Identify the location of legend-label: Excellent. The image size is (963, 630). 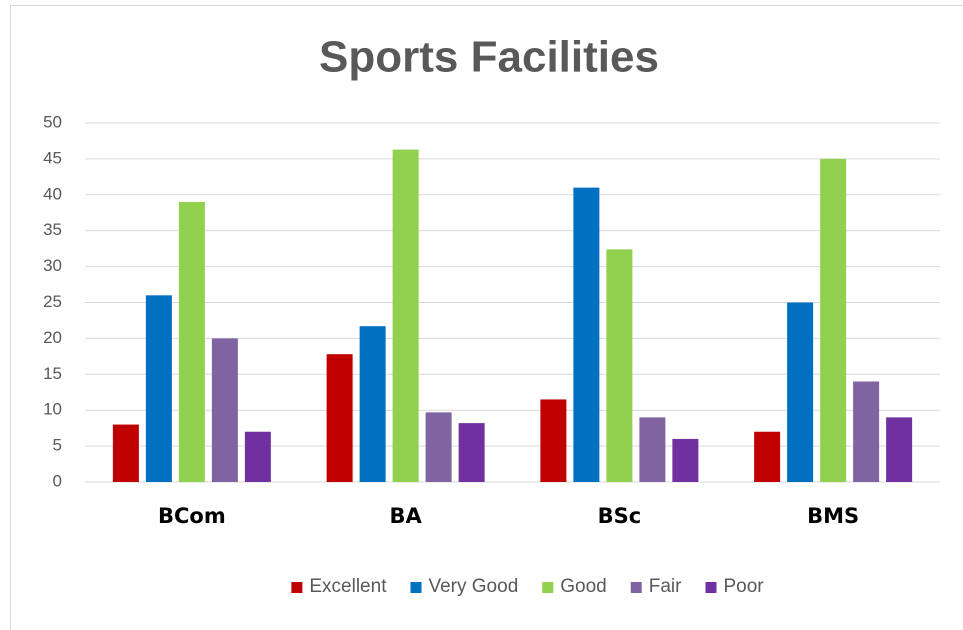
(348, 586).